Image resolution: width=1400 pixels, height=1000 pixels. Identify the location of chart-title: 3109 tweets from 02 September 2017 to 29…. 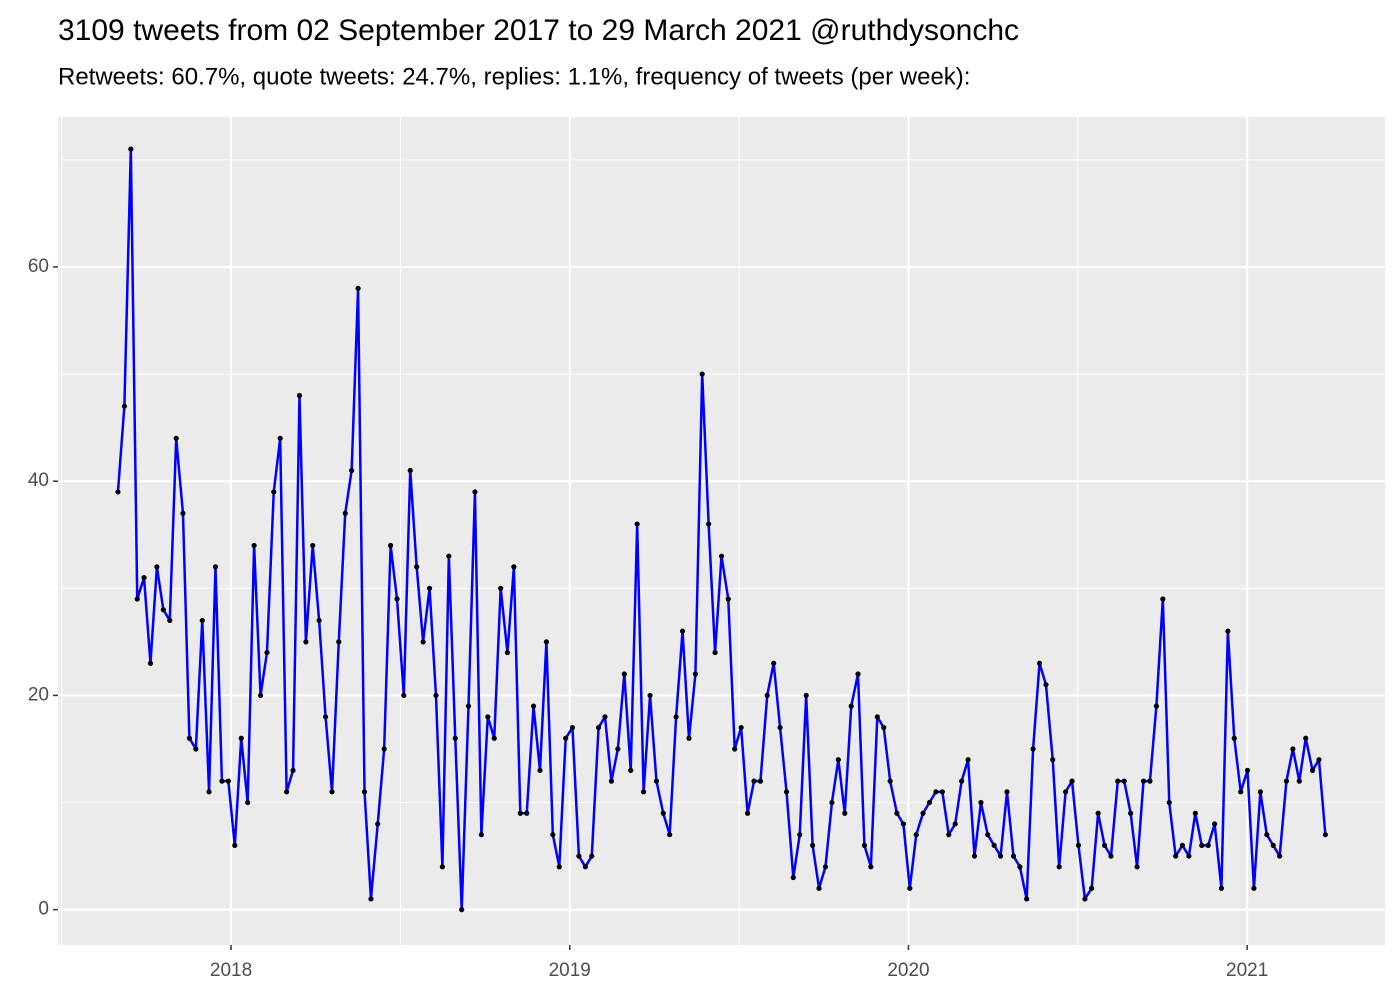
(538, 30).